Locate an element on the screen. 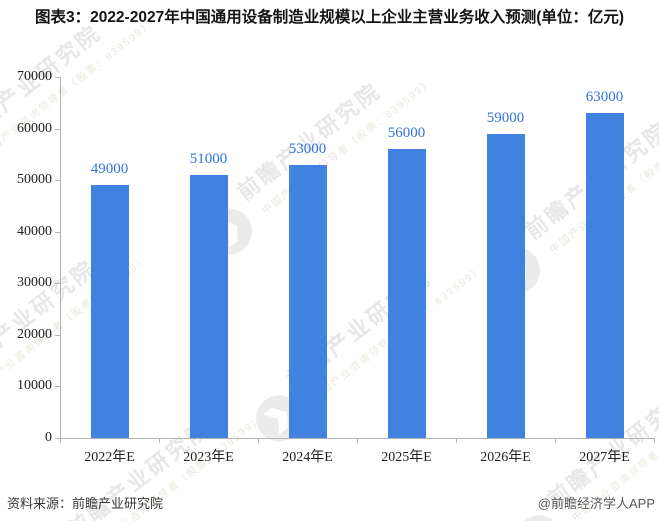 The height and width of the screenshot is (521, 659). x-category-label: 2023年E is located at coordinates (208, 457).